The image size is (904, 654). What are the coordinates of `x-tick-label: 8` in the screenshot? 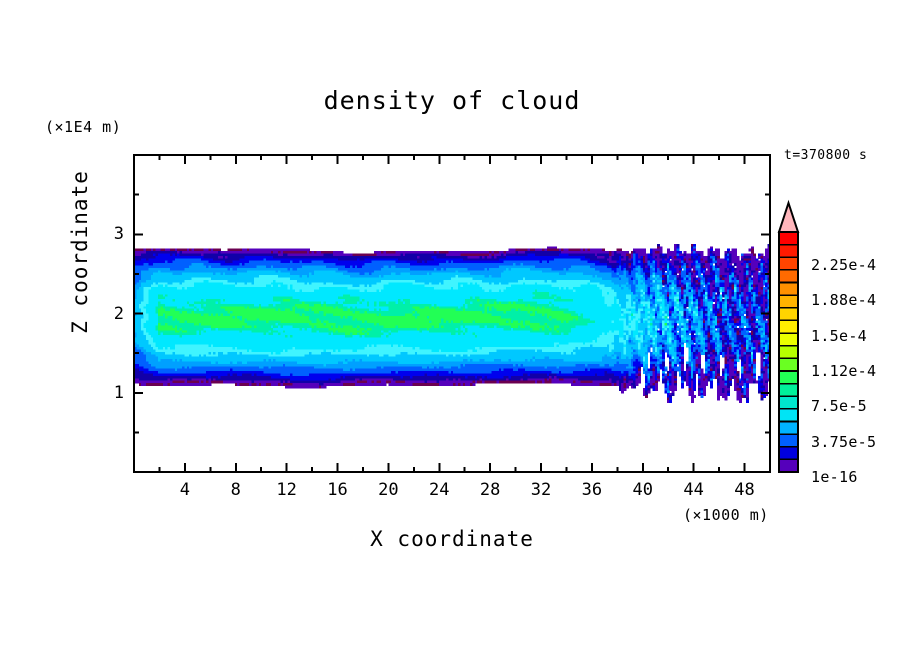 It's located at (235, 490).